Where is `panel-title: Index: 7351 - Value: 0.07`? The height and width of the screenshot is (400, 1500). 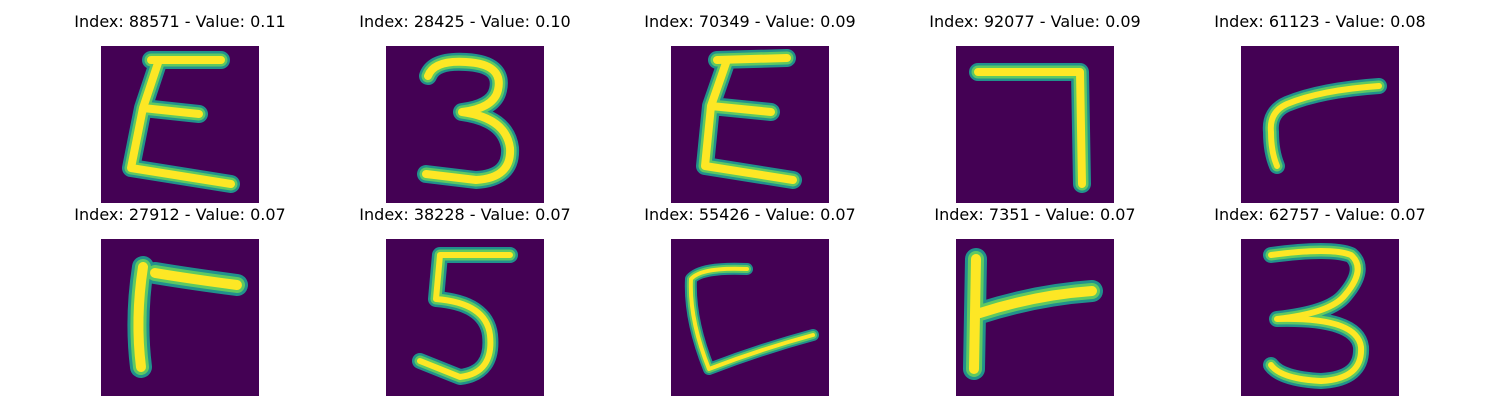 panel-title: Index: 7351 - Value: 0.07 is located at coordinates (1035, 214).